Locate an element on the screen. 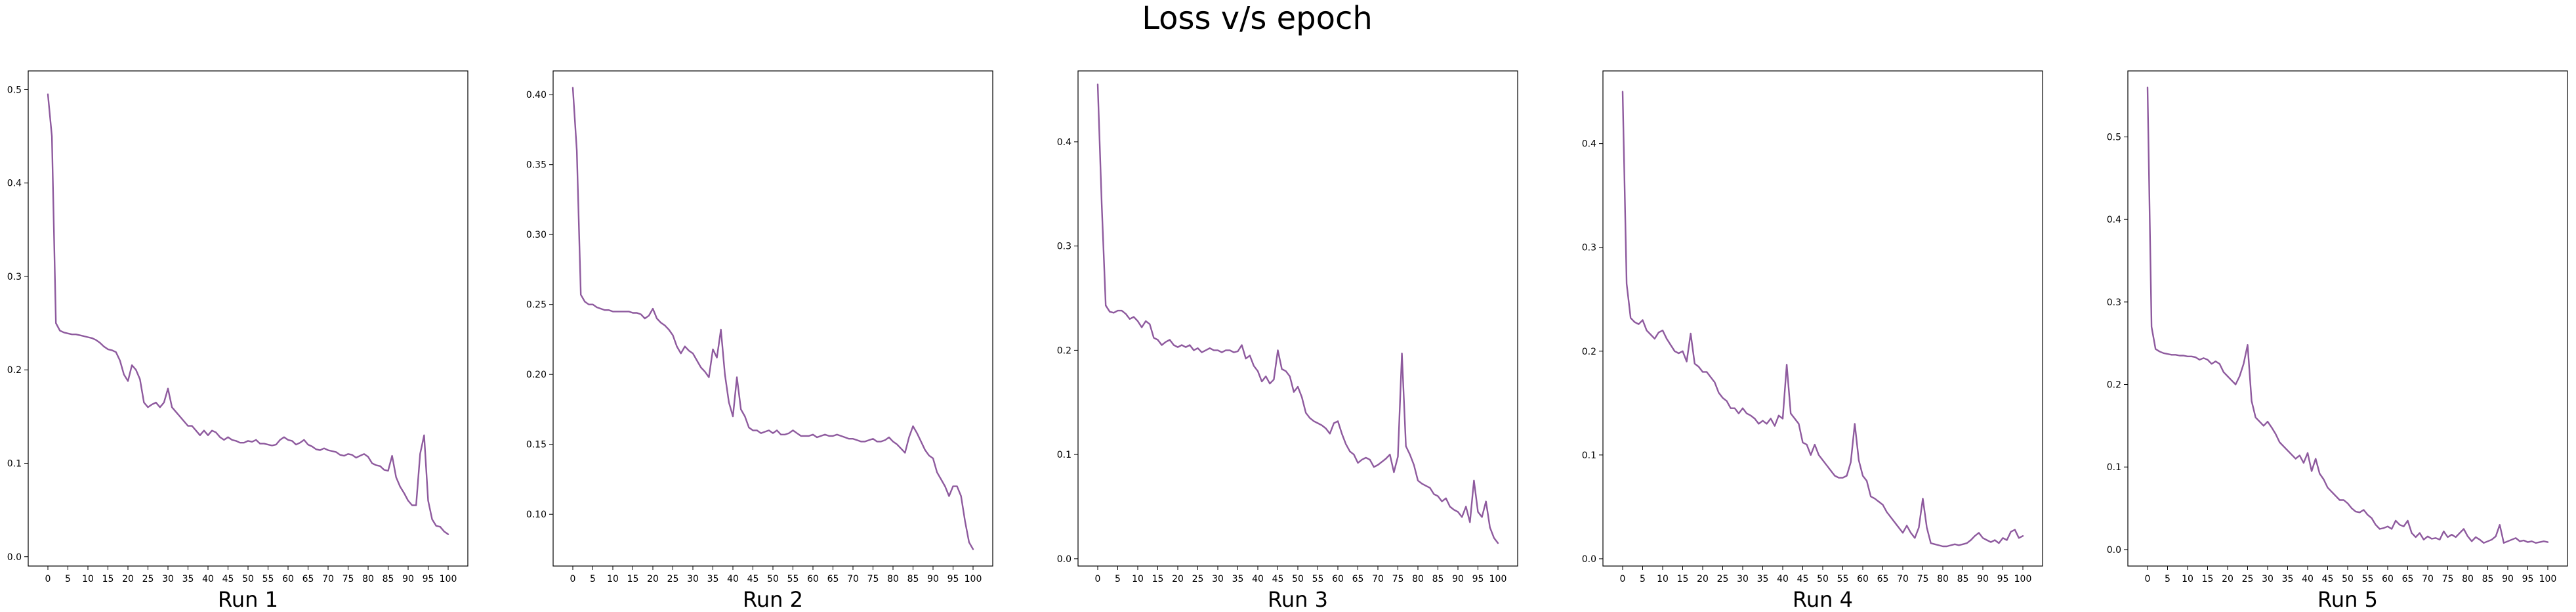  y-tick-label: 0.35 is located at coordinates (536, 165).